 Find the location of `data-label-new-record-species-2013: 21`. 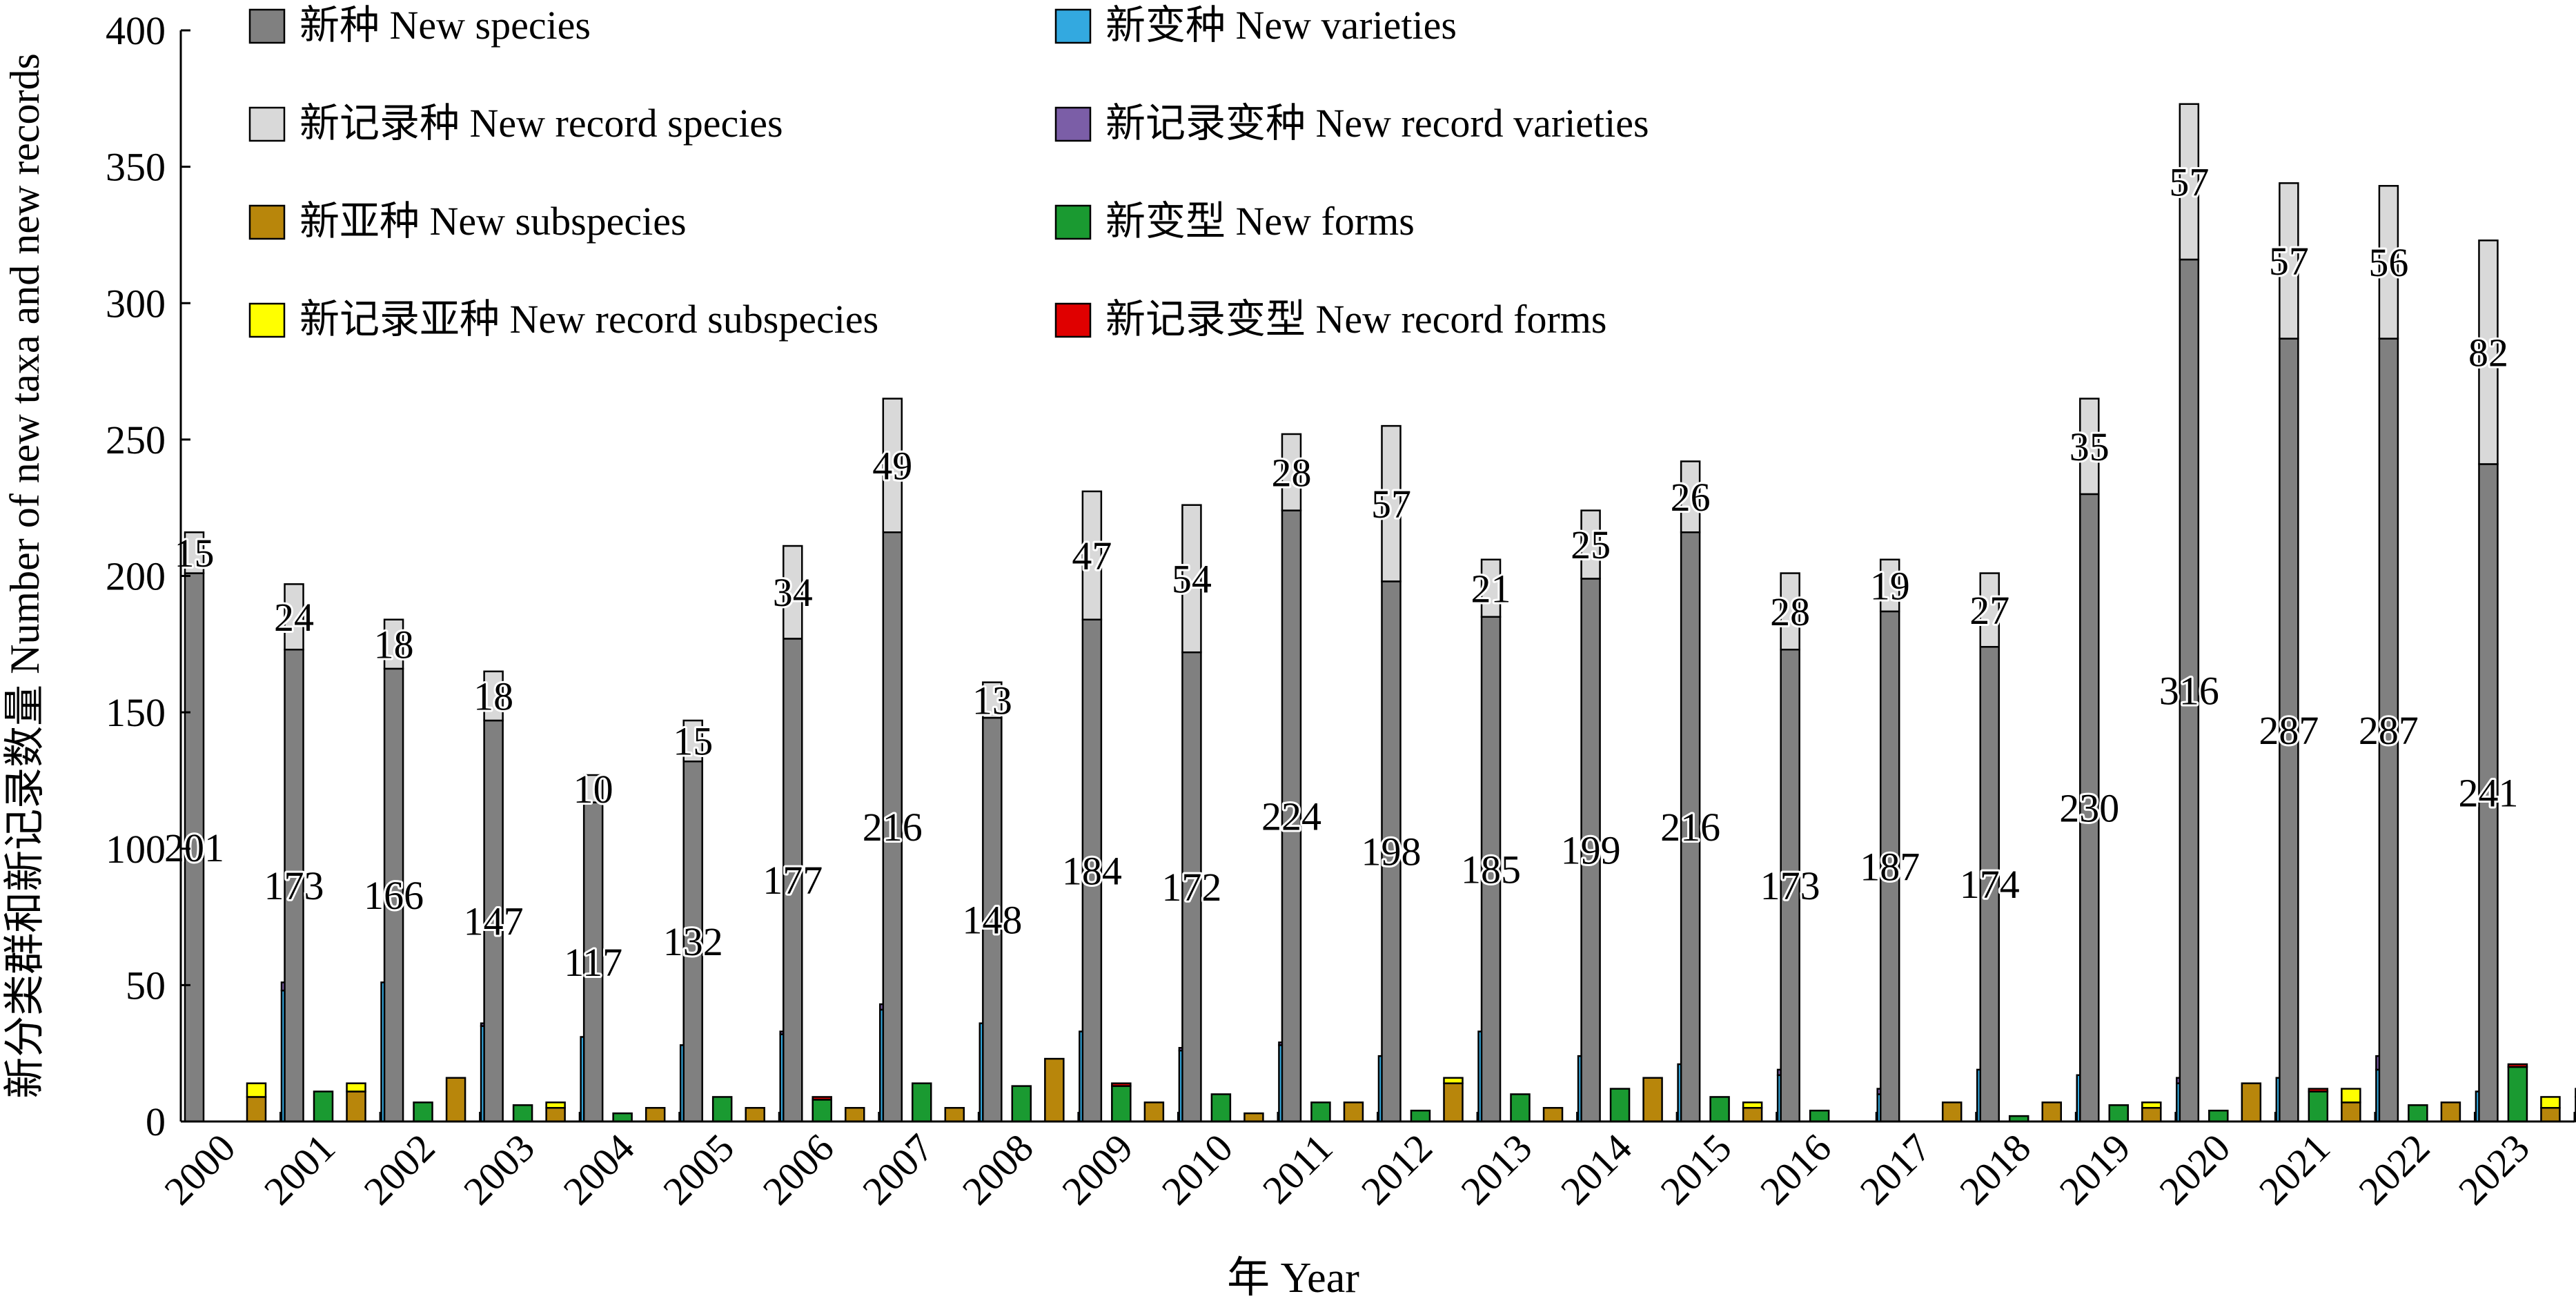

data-label-new-record-species-2013: 21 is located at coordinates (1491, 588).